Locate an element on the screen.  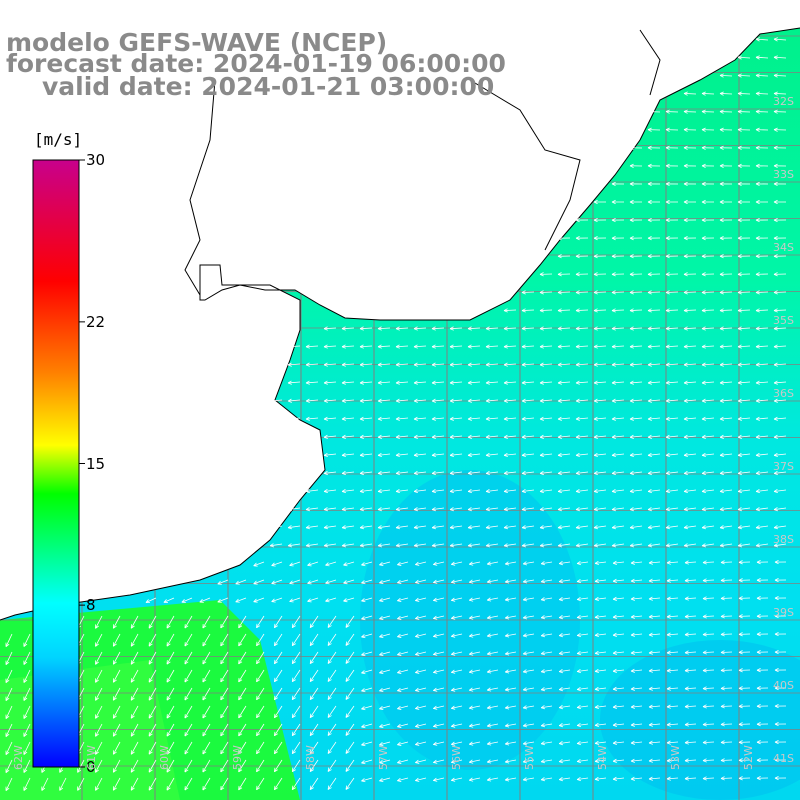
colorbar-tick-label: 30 is located at coordinates (96, 160).